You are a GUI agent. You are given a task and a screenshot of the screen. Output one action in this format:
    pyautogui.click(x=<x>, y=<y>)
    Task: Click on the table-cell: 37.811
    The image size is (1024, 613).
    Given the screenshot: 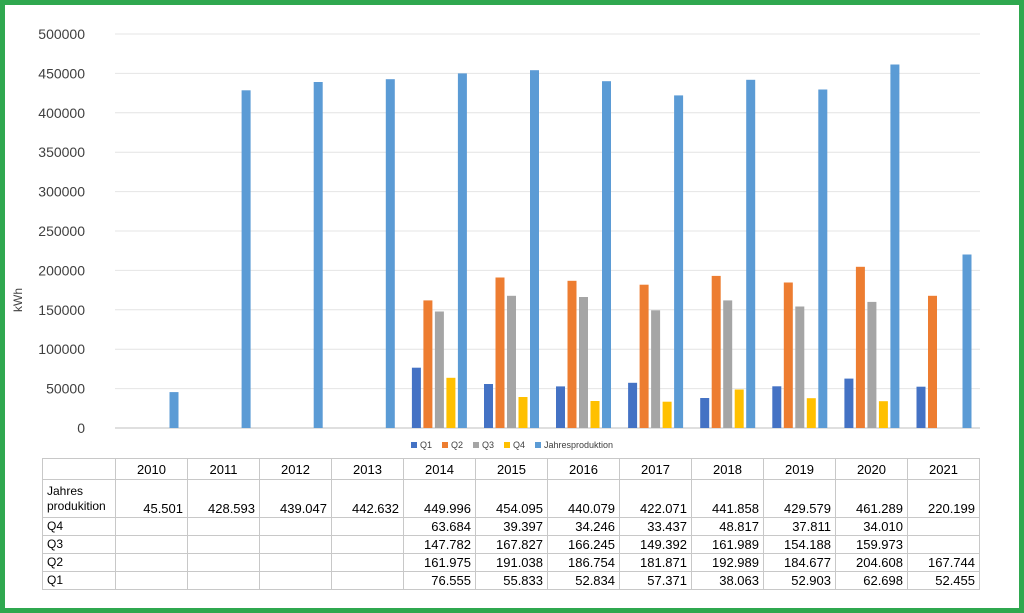 What is the action you would take?
    pyautogui.click(x=799, y=526)
    